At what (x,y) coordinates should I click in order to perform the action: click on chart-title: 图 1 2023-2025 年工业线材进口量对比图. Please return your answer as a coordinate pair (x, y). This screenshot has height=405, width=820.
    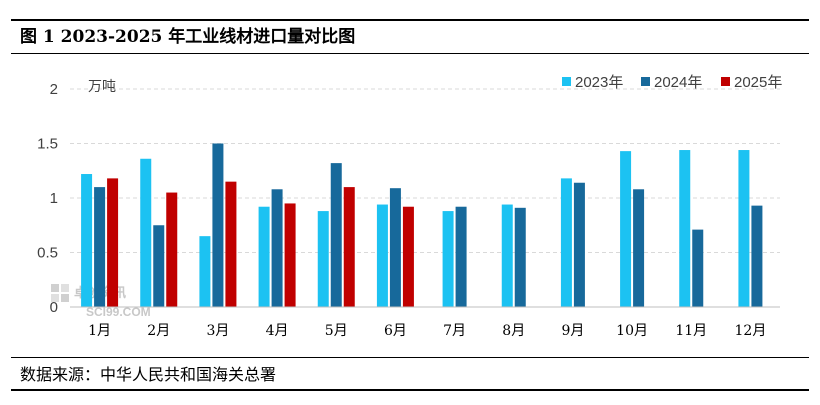
    Looking at the image, I should click on (188, 37).